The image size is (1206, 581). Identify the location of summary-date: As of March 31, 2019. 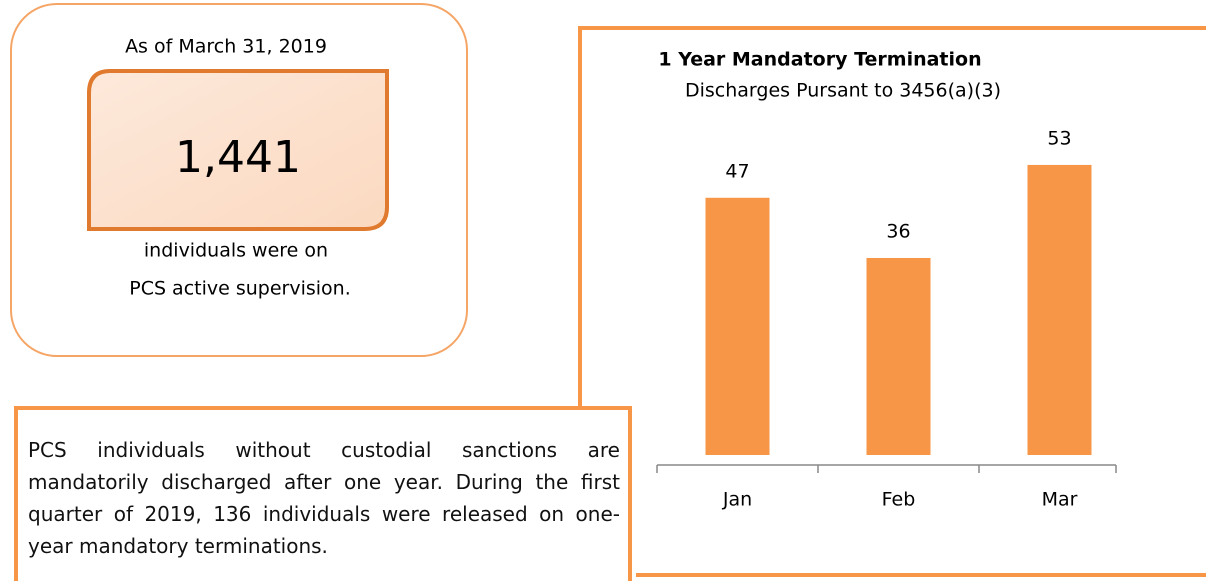
(226, 47).